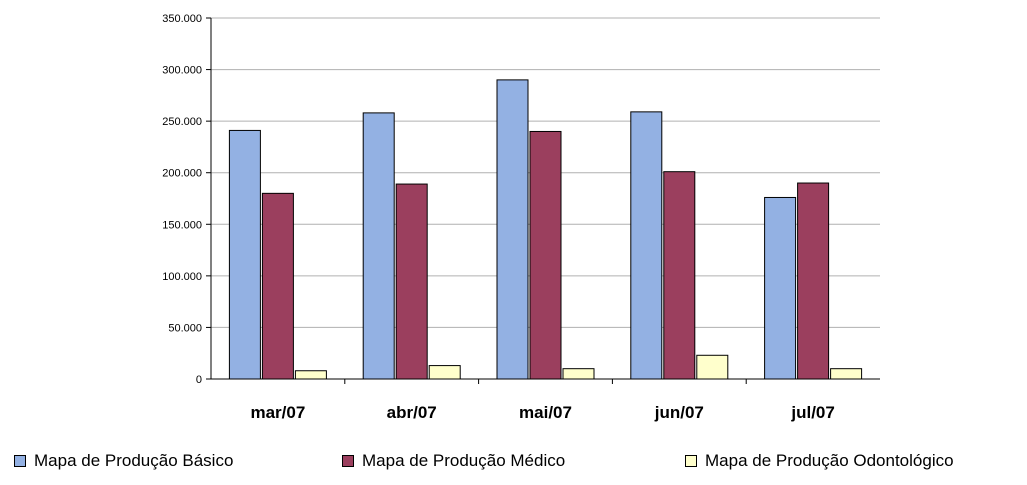 This screenshot has height=485, width=1027. Describe the element at coordinates (348, 461) in the screenshot. I see `legend-swatch-medico` at that location.